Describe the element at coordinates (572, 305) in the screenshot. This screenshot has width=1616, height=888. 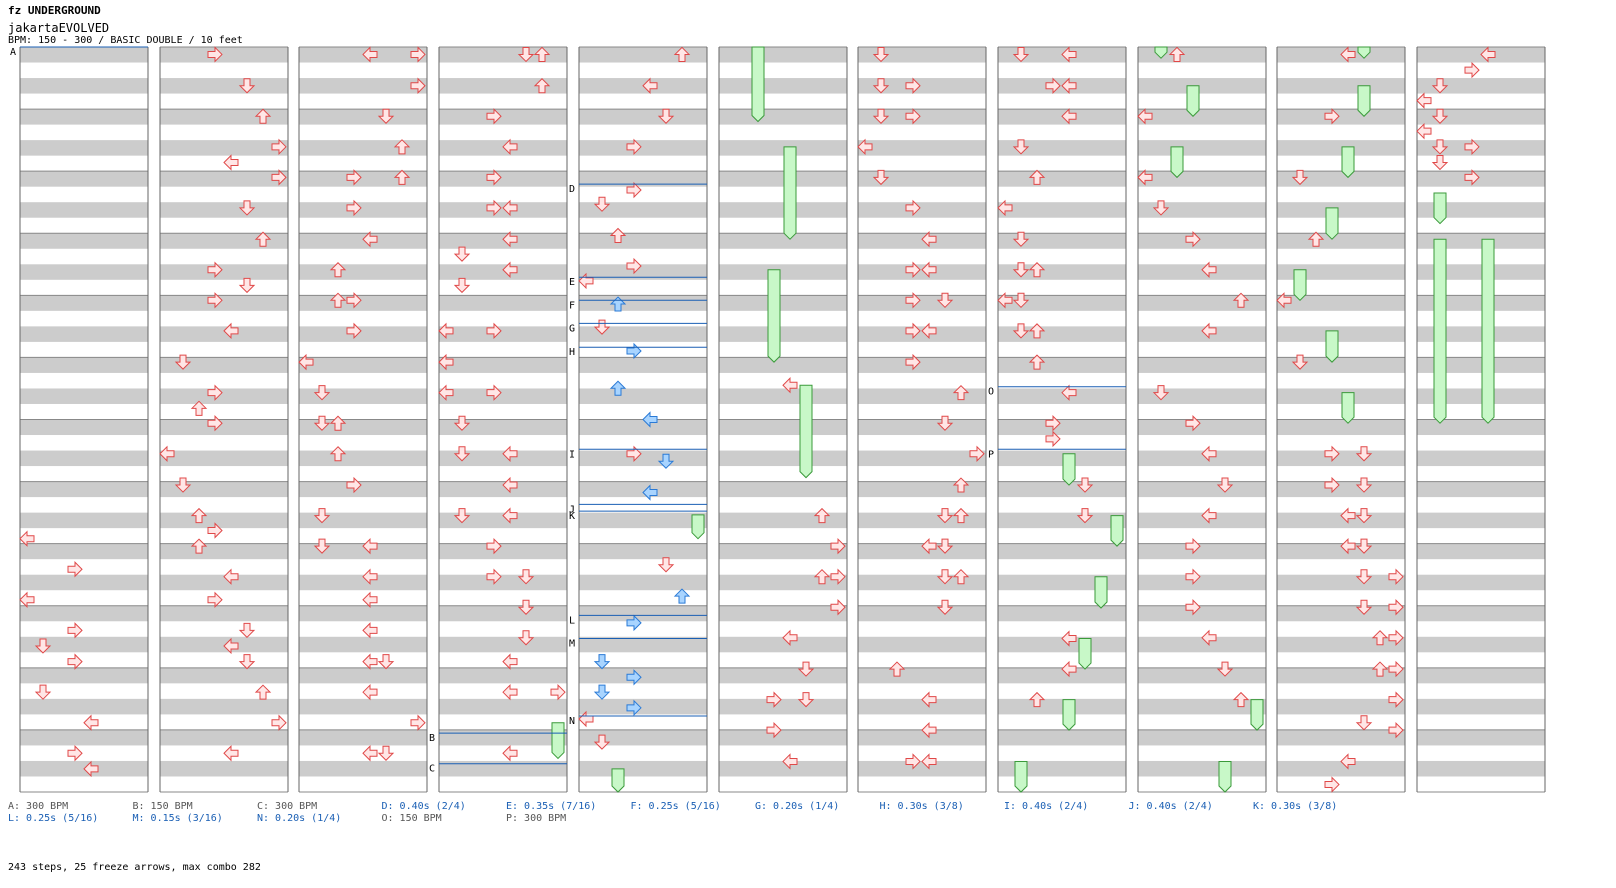
I see `marker-label: F` at that location.